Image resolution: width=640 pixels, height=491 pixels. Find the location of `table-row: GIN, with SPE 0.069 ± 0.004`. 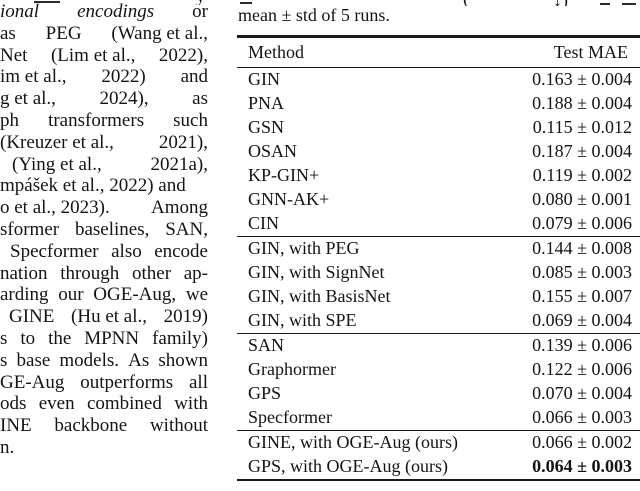

table-row: GIN, with SPE 0.069 ± 0.004 is located at coordinates (438, 321).